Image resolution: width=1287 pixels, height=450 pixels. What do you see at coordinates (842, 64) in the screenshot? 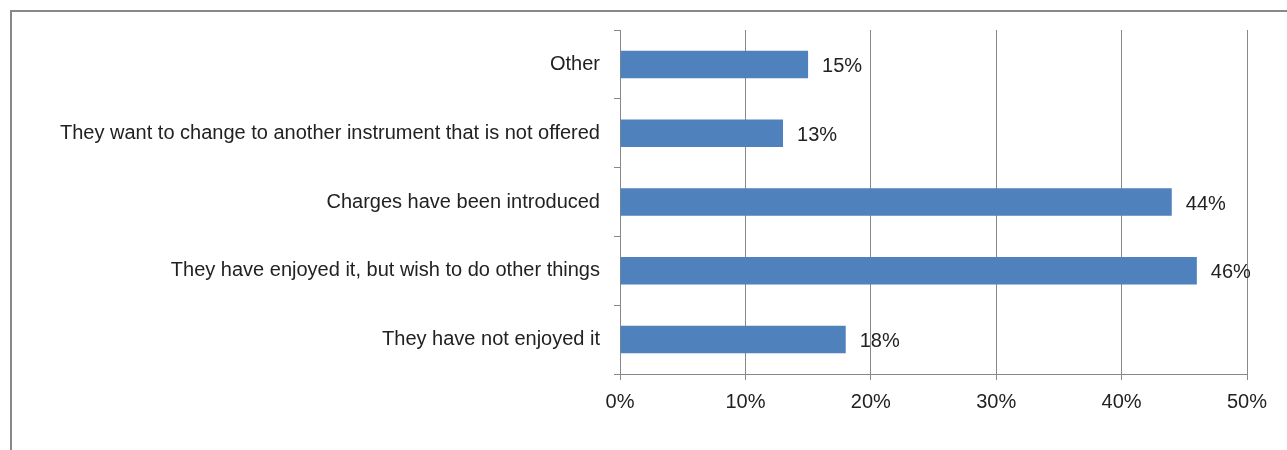
I see `data-label: 15%` at bounding box center [842, 64].